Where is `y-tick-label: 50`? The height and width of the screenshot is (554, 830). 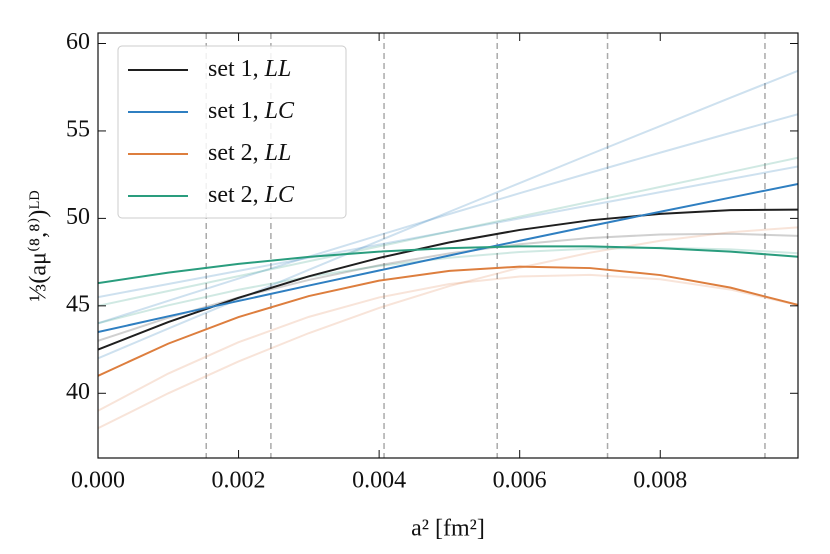 y-tick-label: 50 is located at coordinates (78, 217).